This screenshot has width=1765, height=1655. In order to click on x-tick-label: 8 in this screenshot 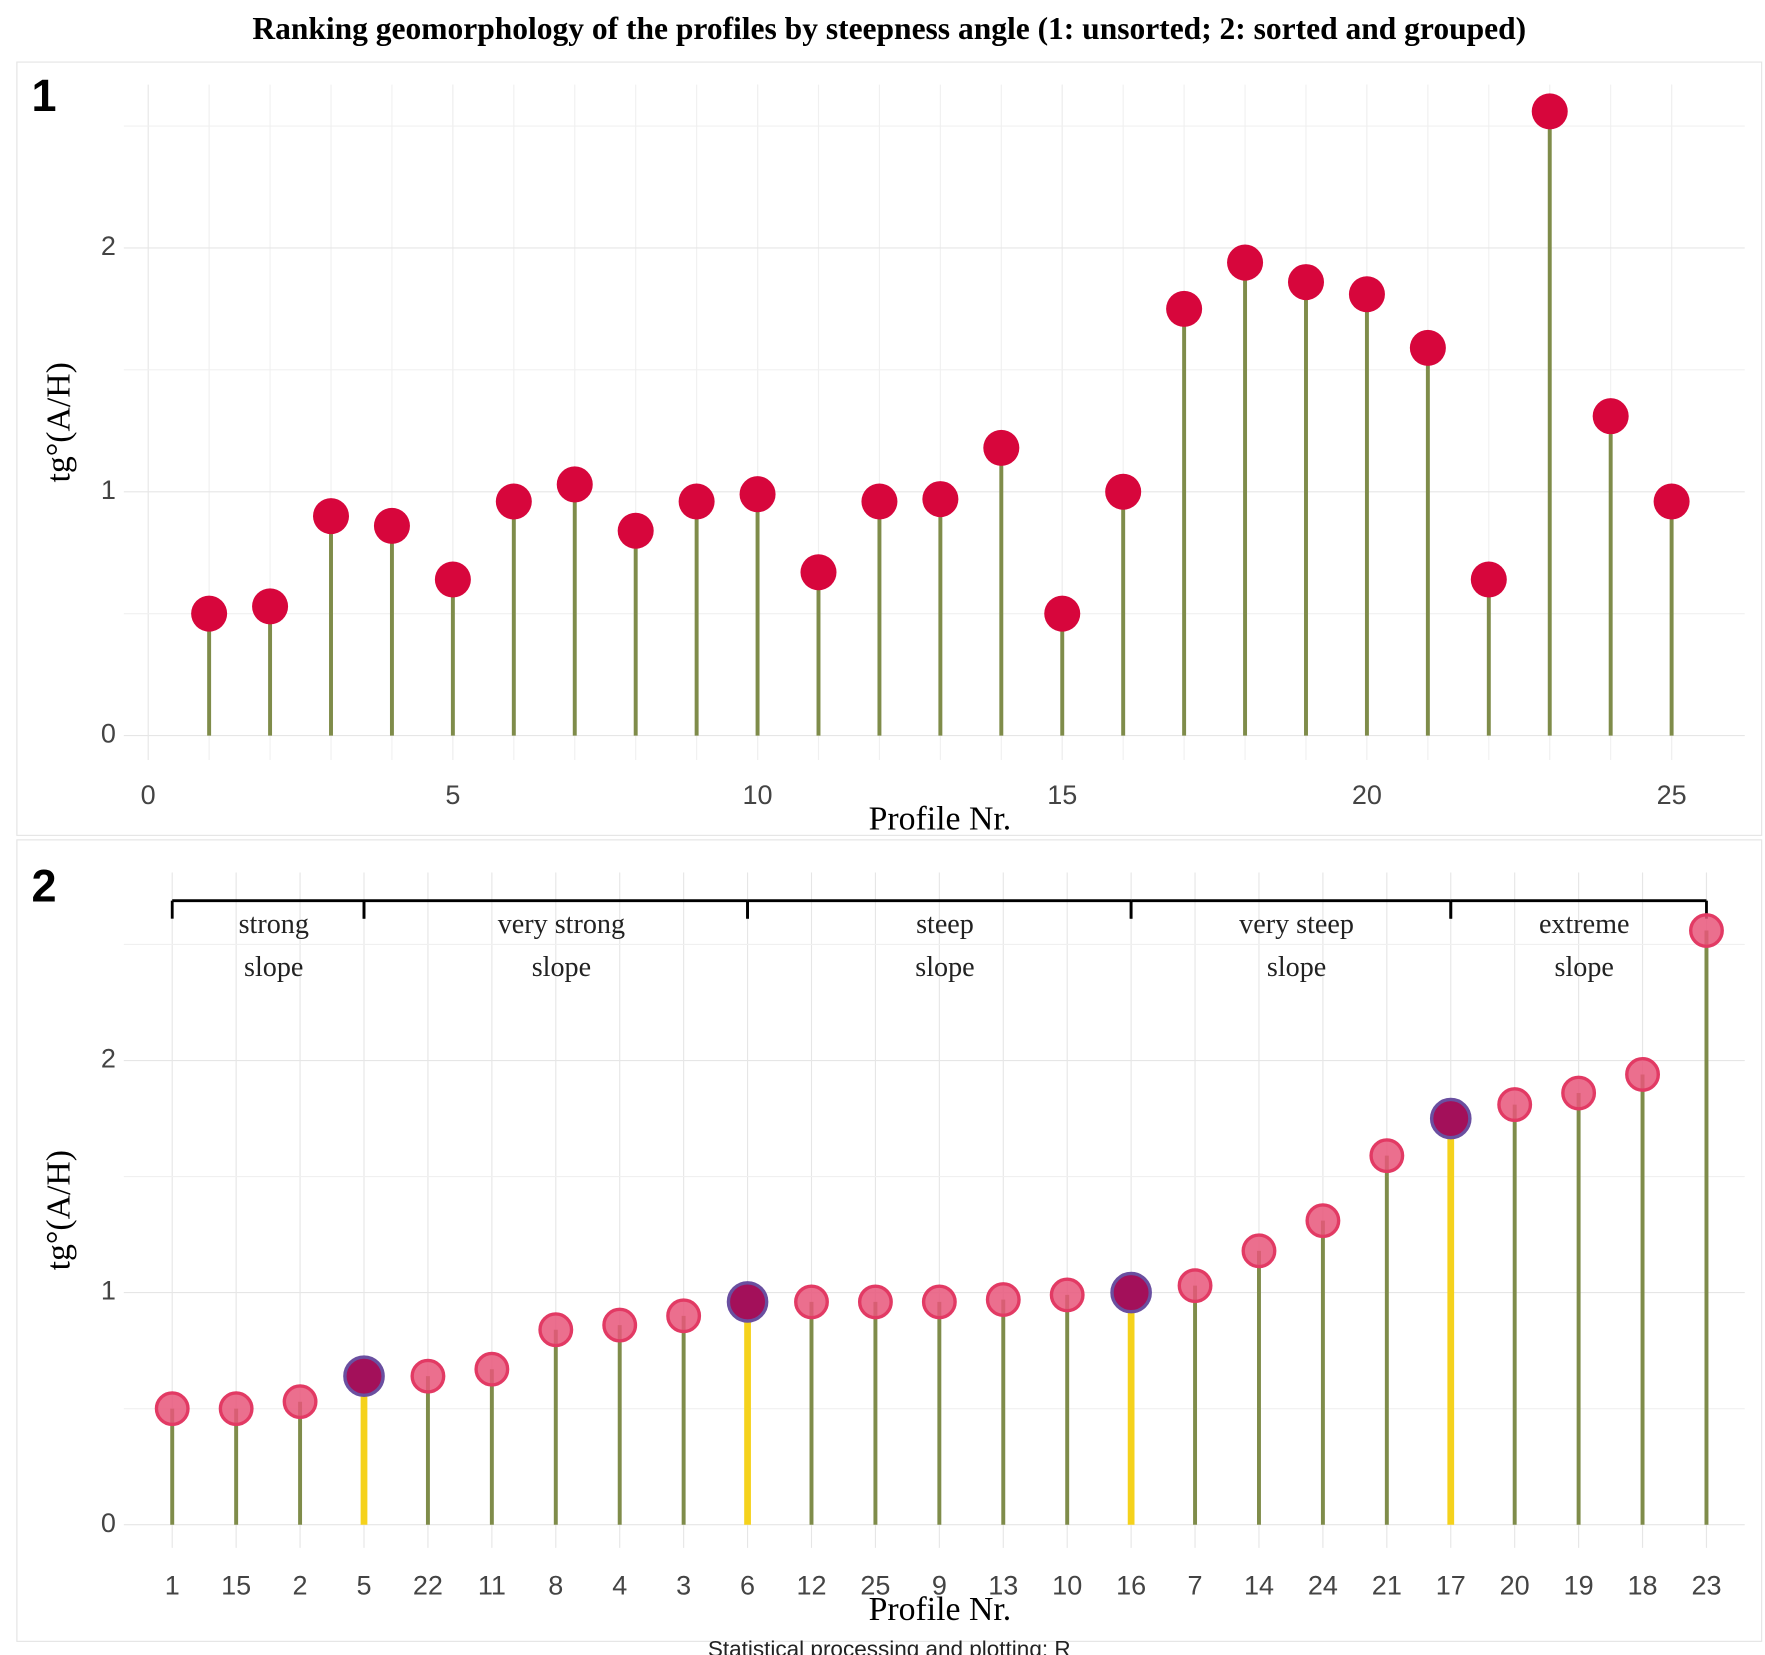, I will do `click(555, 1585)`.